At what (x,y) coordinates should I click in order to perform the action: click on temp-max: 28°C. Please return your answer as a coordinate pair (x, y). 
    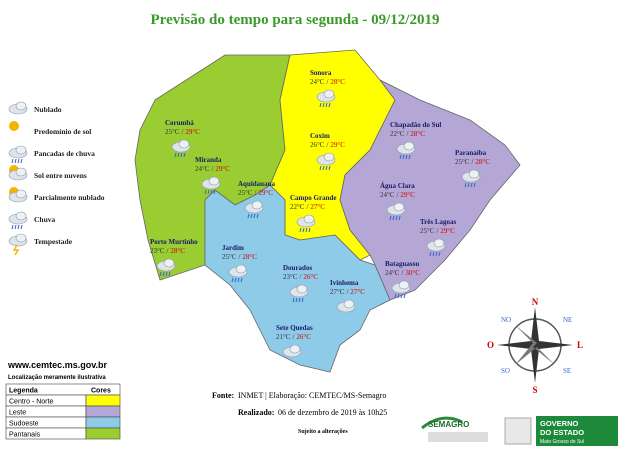
    Looking at the image, I should click on (337, 82).